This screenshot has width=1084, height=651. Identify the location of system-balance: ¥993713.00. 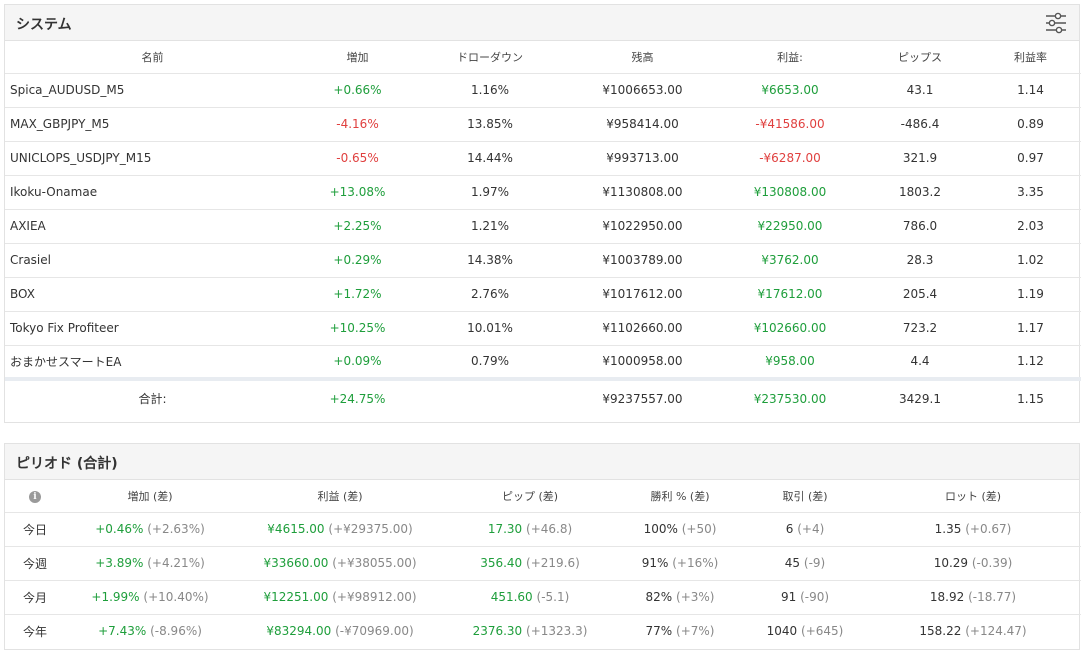
(642, 158).